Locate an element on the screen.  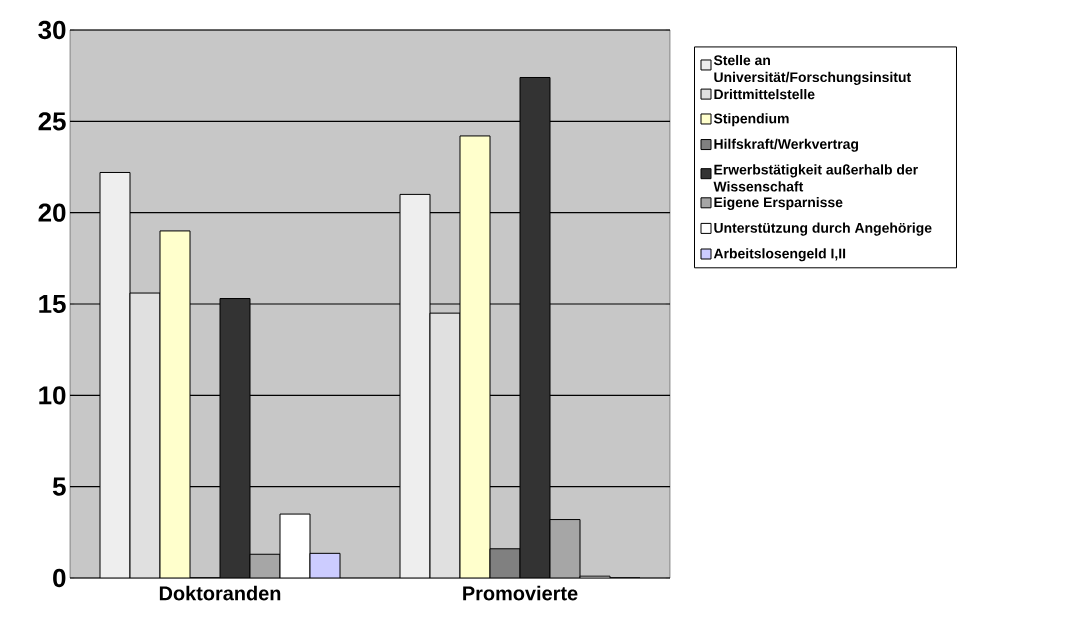
y-tick-label: 30 is located at coordinates (52, 30).